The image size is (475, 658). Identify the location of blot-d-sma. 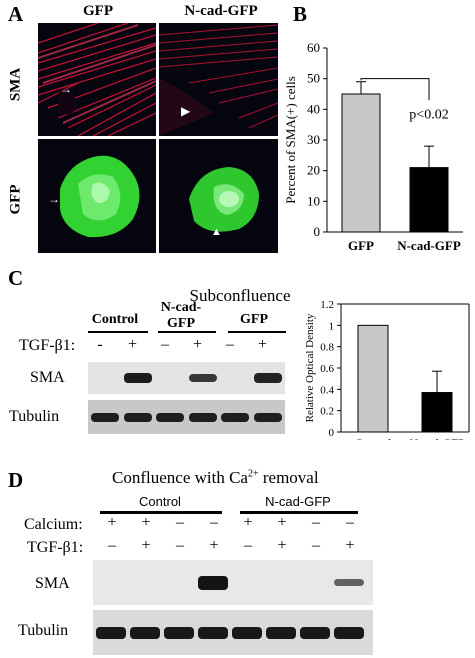
(233, 582).